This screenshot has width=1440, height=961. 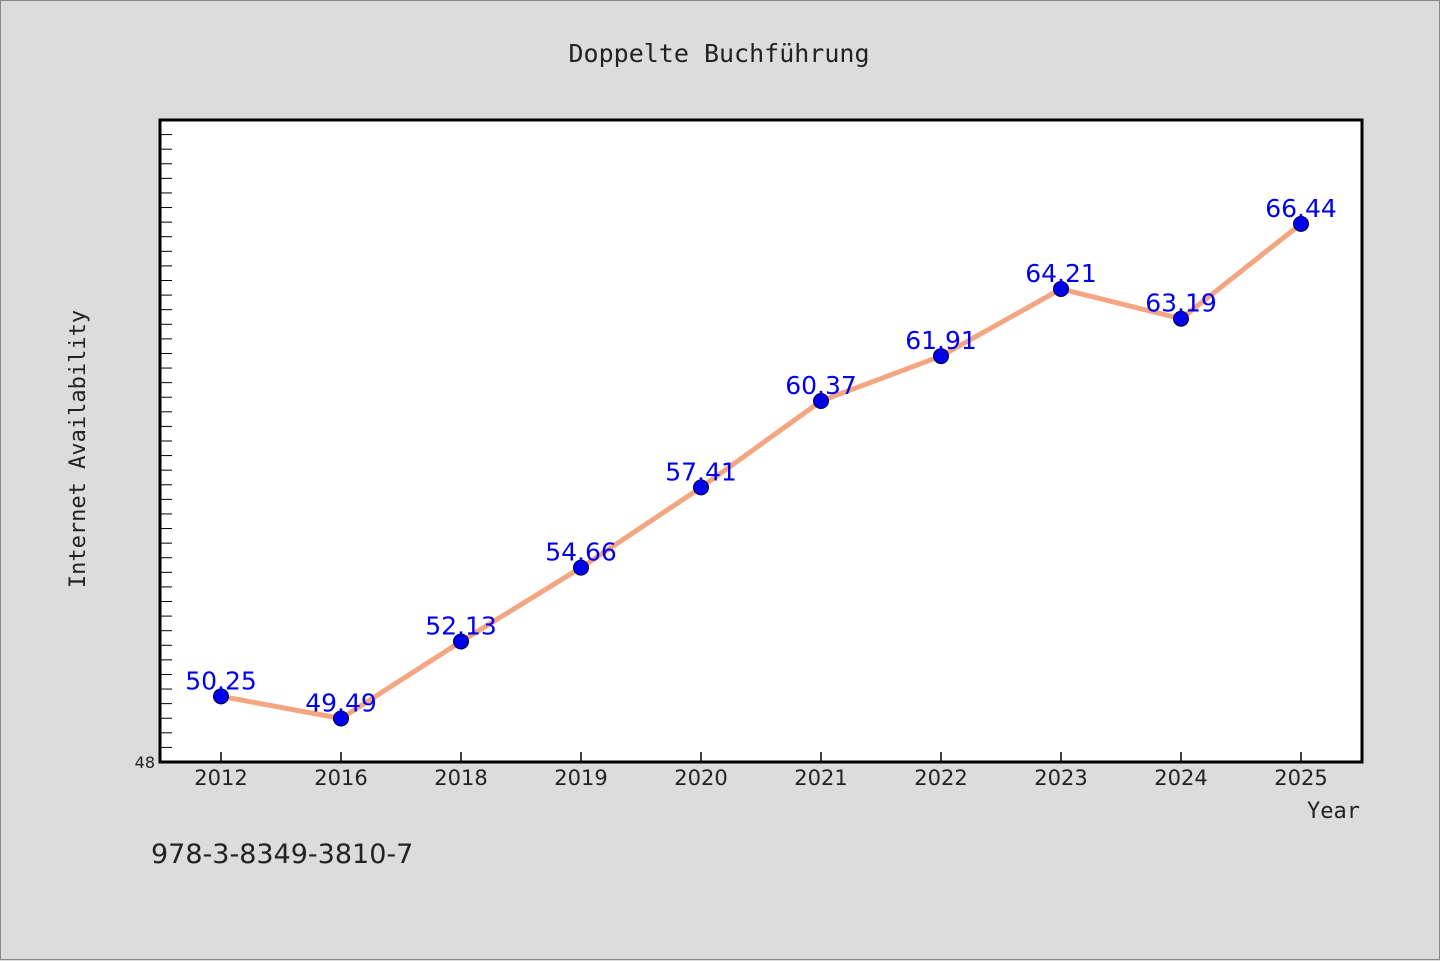 What do you see at coordinates (78, 449) in the screenshot?
I see `y-axis-label: Internet Availability` at bounding box center [78, 449].